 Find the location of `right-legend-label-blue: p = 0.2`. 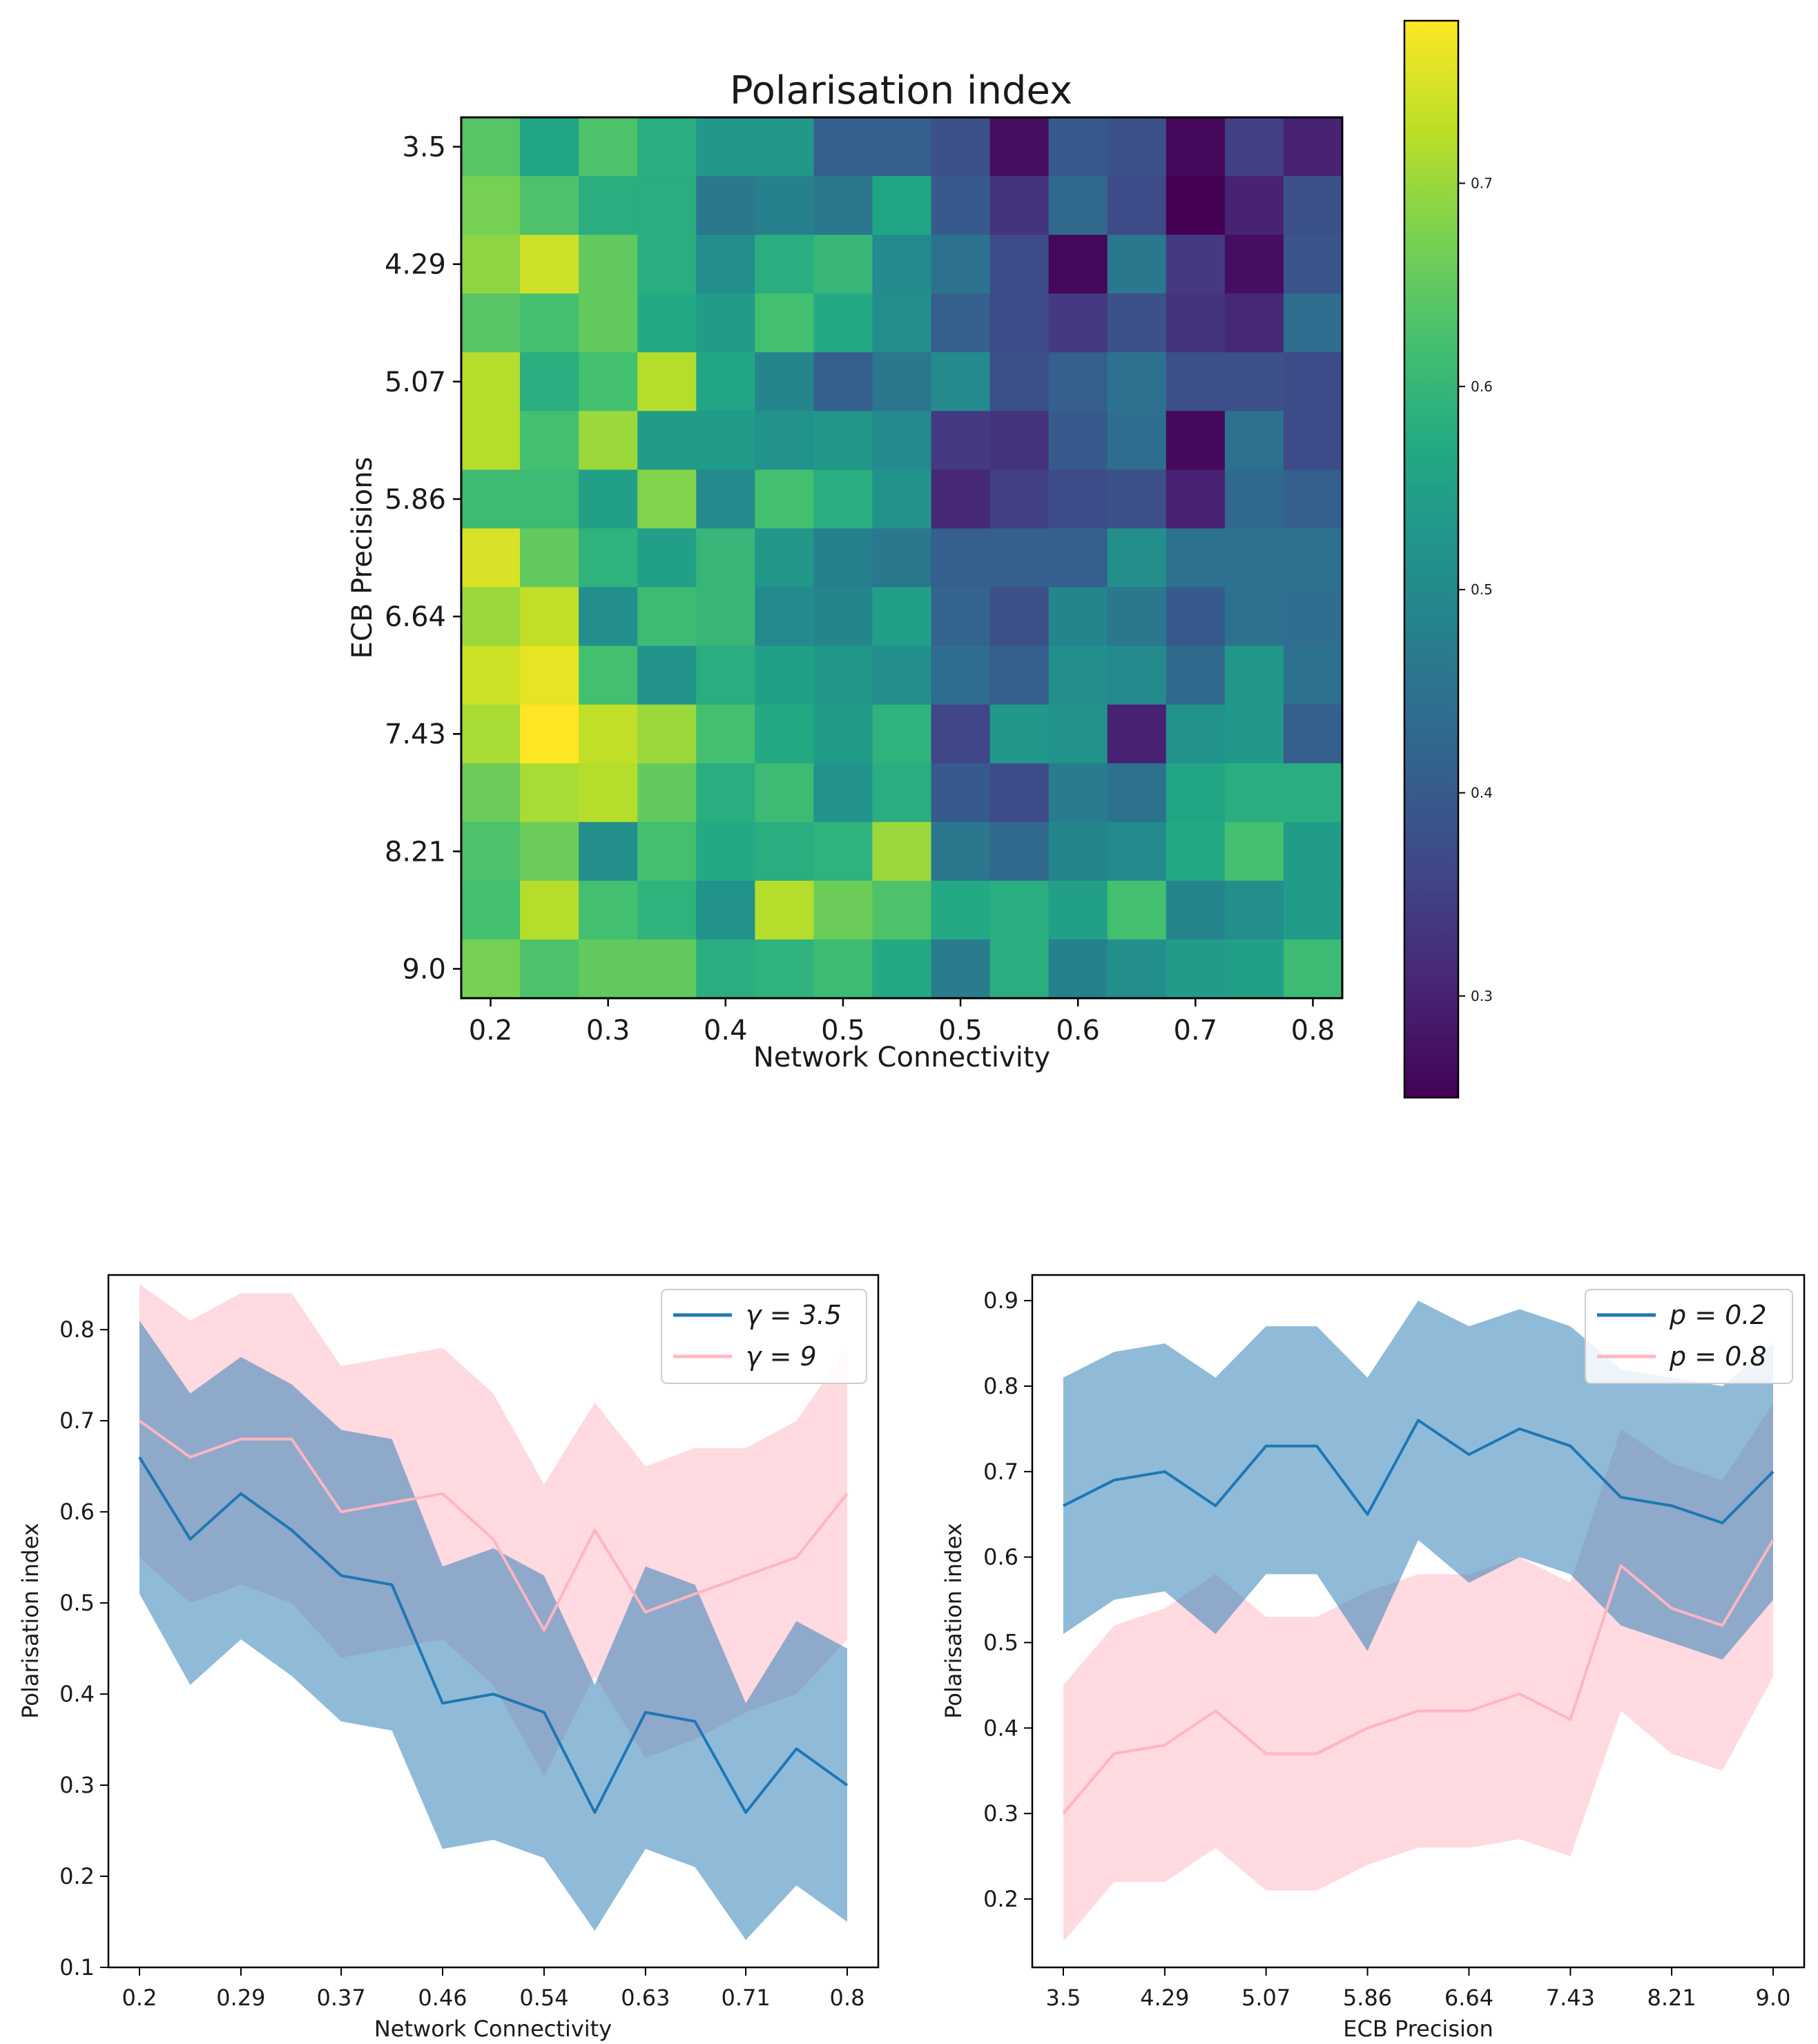

right-legend-label-blue: p = 0.2 is located at coordinates (1718, 1315).